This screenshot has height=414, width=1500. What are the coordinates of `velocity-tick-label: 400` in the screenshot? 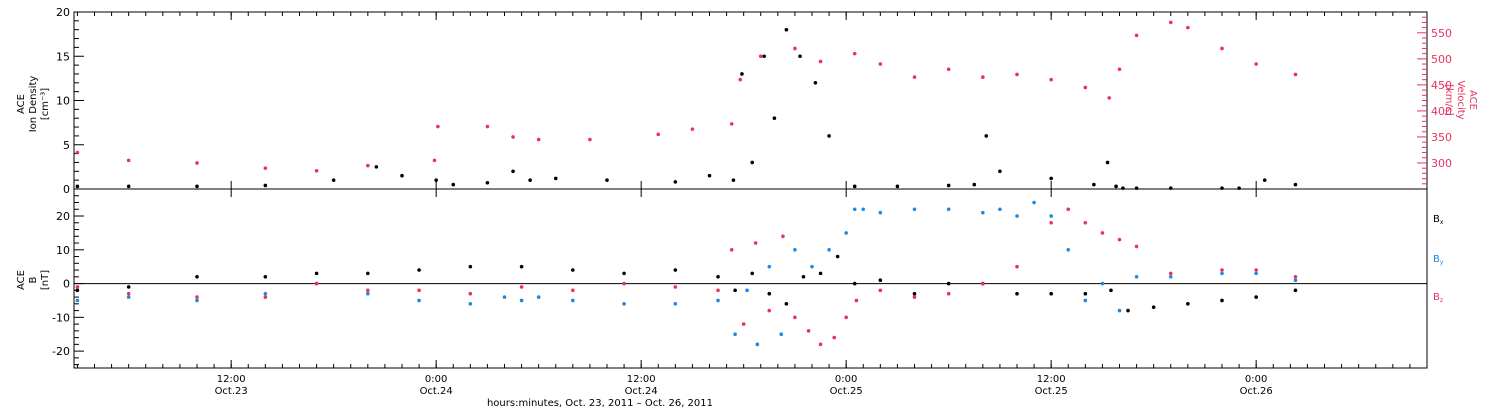 It's located at (1441, 111).